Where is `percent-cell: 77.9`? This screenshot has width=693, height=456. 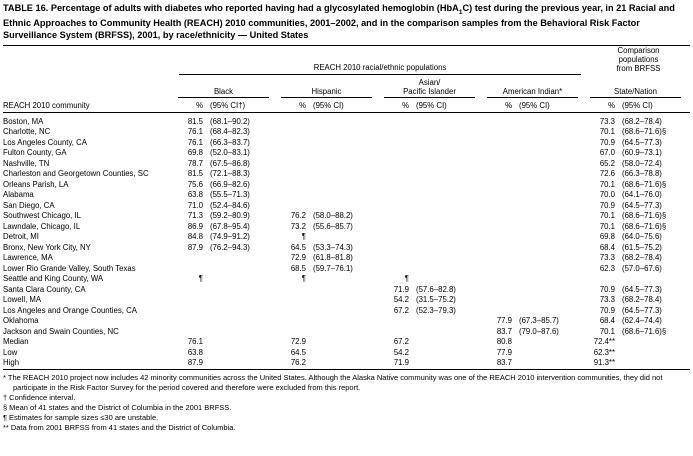 percent-cell: 77.9 is located at coordinates (504, 321).